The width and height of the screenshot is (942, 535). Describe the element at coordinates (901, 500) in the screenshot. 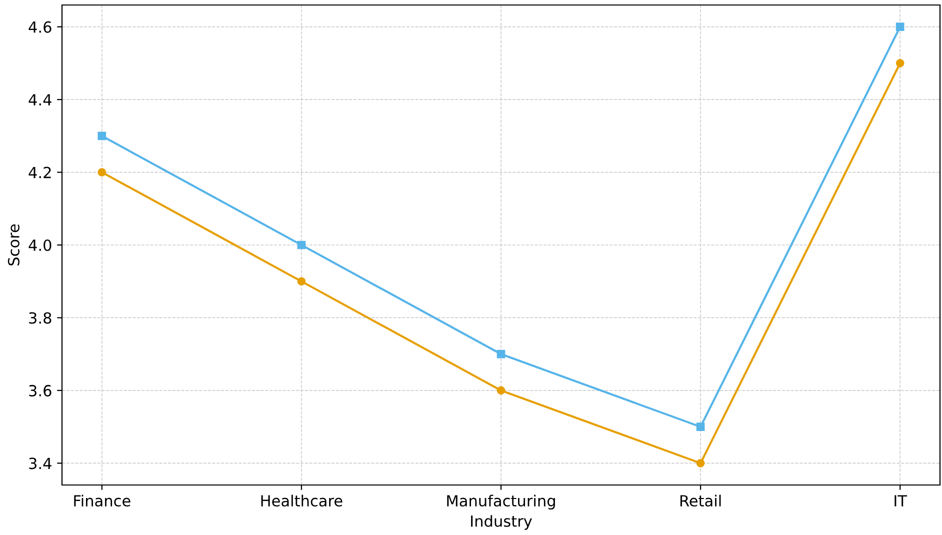

I see `x-tick-label: IT` at that location.